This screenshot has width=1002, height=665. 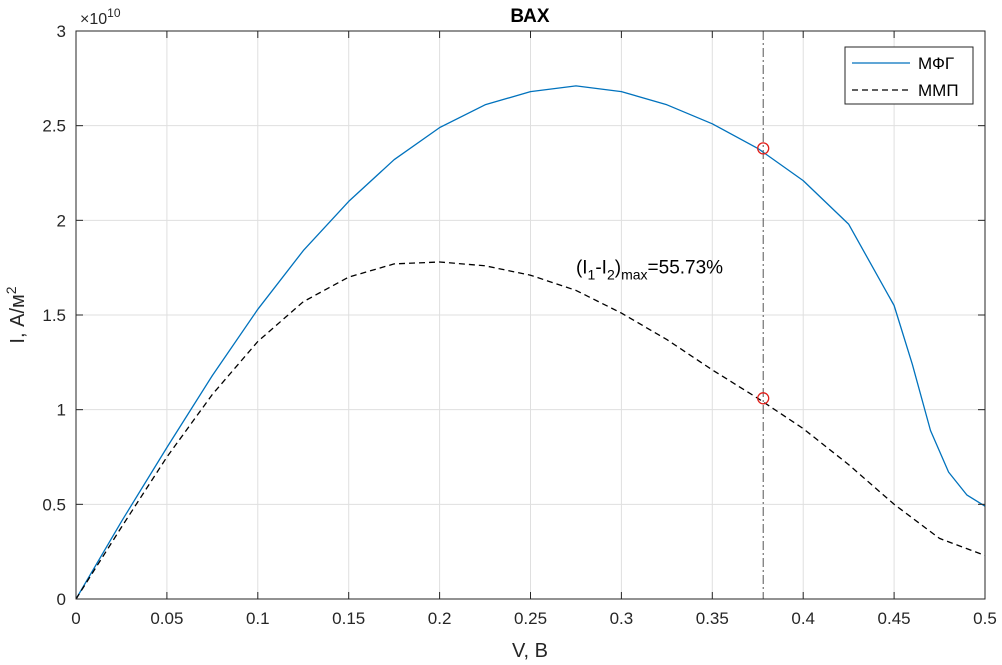 I want to click on y-axis-label: I, А/м2, so click(x=16, y=314).